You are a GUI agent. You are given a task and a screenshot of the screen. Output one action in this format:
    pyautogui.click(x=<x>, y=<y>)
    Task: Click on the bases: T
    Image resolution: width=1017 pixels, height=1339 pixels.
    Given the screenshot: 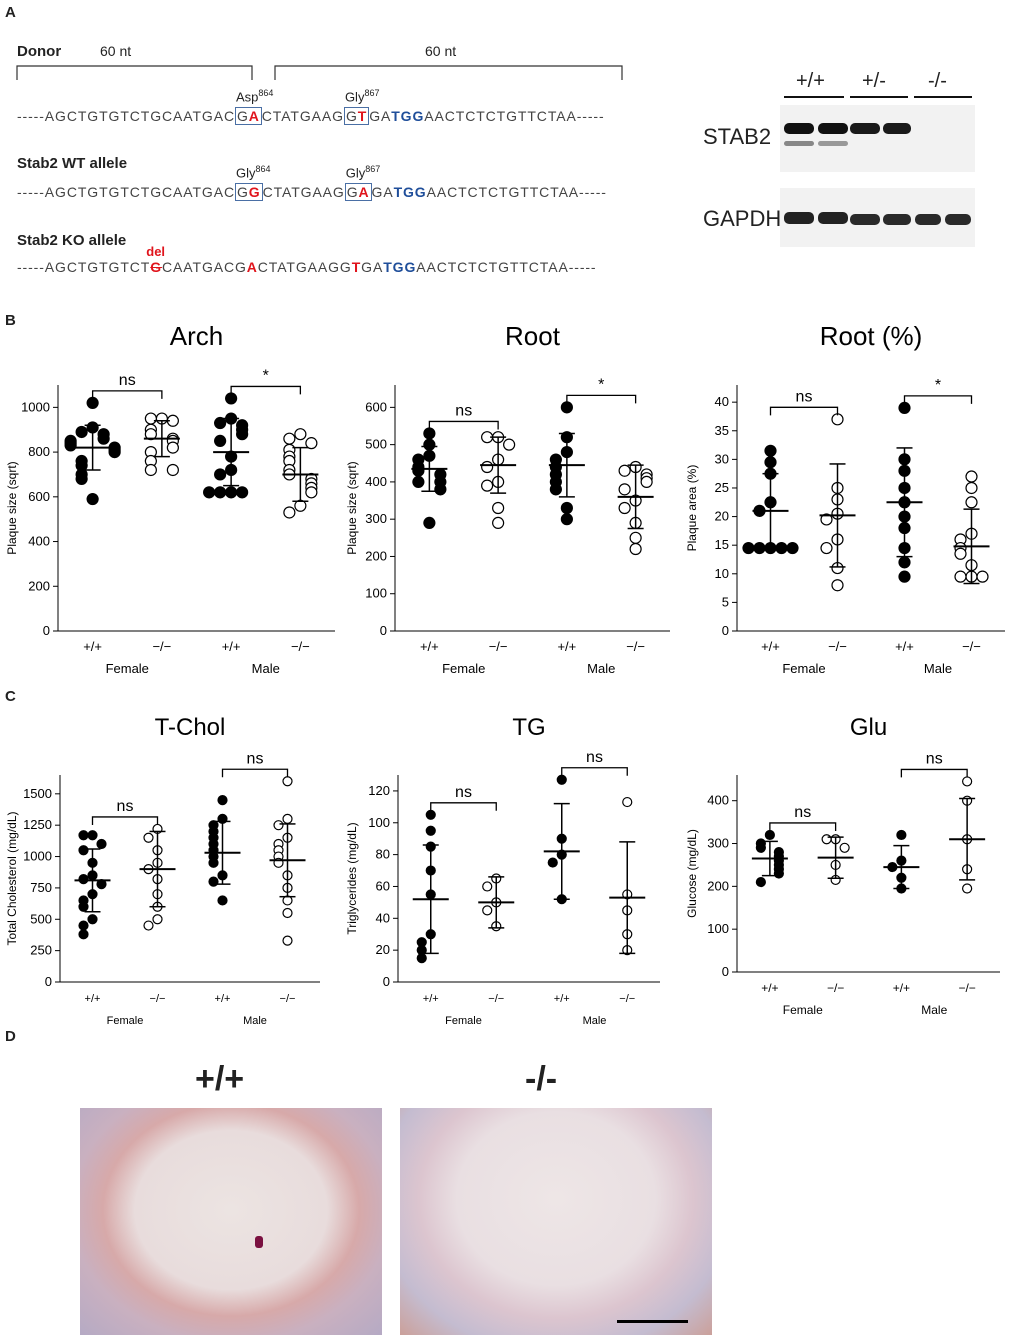 What is the action you would take?
    pyautogui.click(x=356, y=267)
    